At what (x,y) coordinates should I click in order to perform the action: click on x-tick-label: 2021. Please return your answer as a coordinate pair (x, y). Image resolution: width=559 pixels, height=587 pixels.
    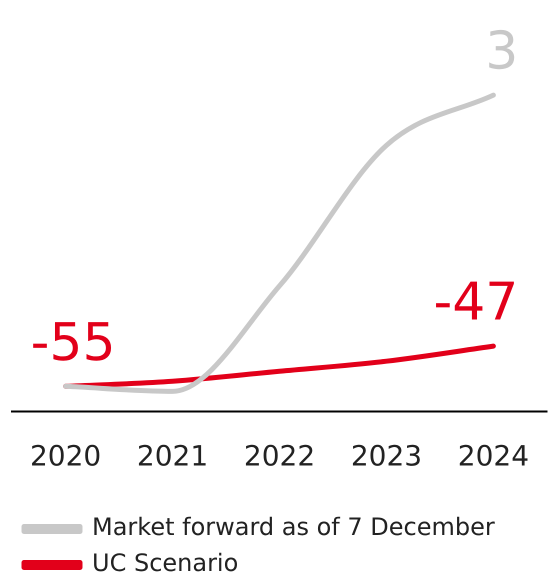
    Looking at the image, I should click on (172, 455).